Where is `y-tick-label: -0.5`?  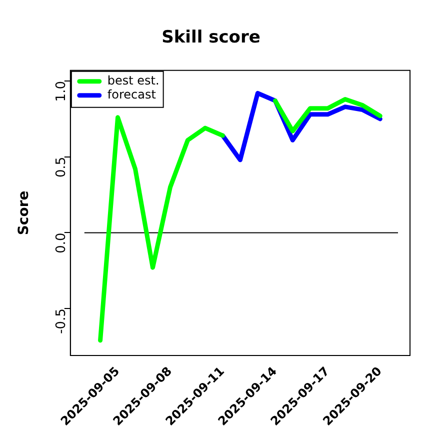
y-tick-label: -0.5 is located at coordinates (61, 321).